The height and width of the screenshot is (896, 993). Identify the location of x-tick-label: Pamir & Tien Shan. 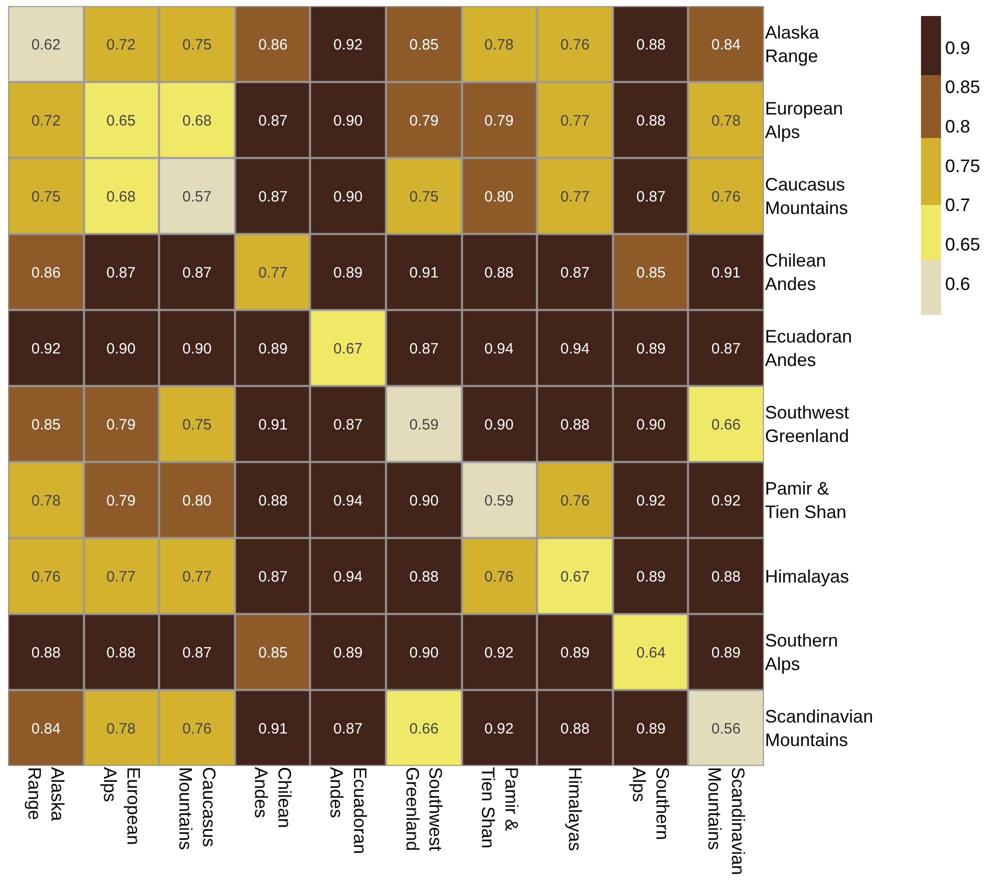
(500, 807).